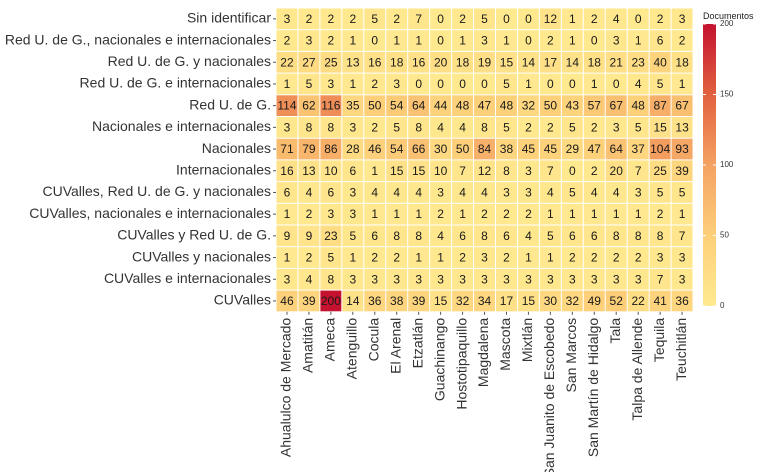 This screenshot has height=472, width=769. I want to click on cell-value: 21, so click(617, 62).